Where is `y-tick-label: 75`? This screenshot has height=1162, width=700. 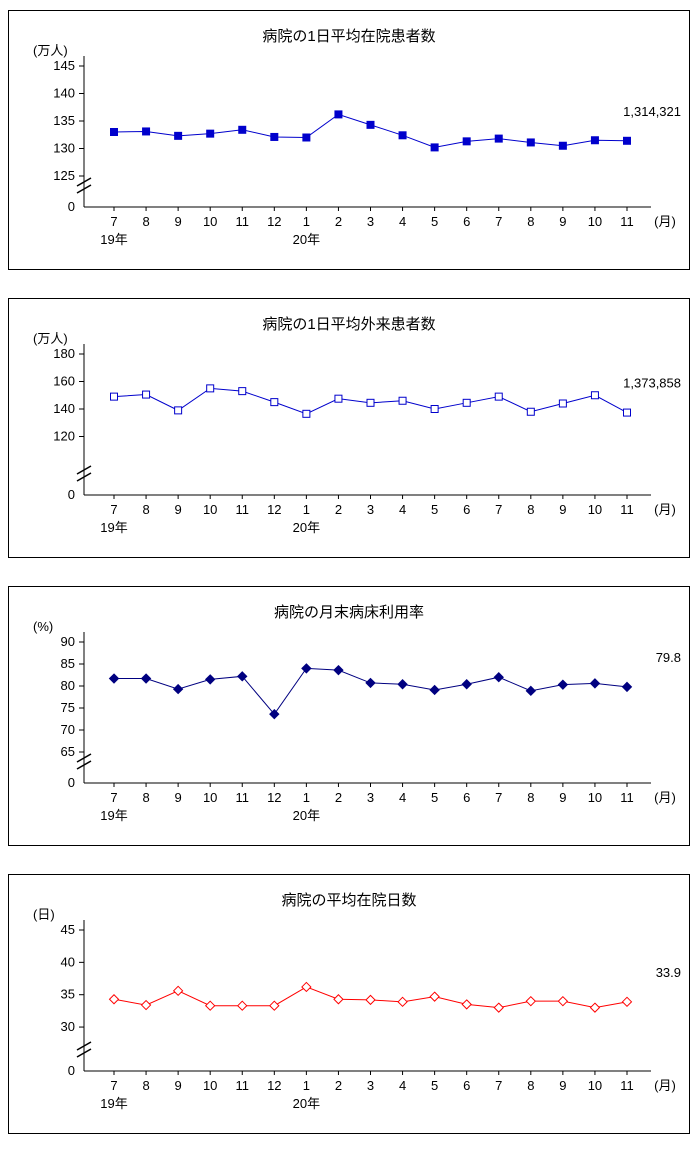
y-tick-label: 75 is located at coordinates (68, 707).